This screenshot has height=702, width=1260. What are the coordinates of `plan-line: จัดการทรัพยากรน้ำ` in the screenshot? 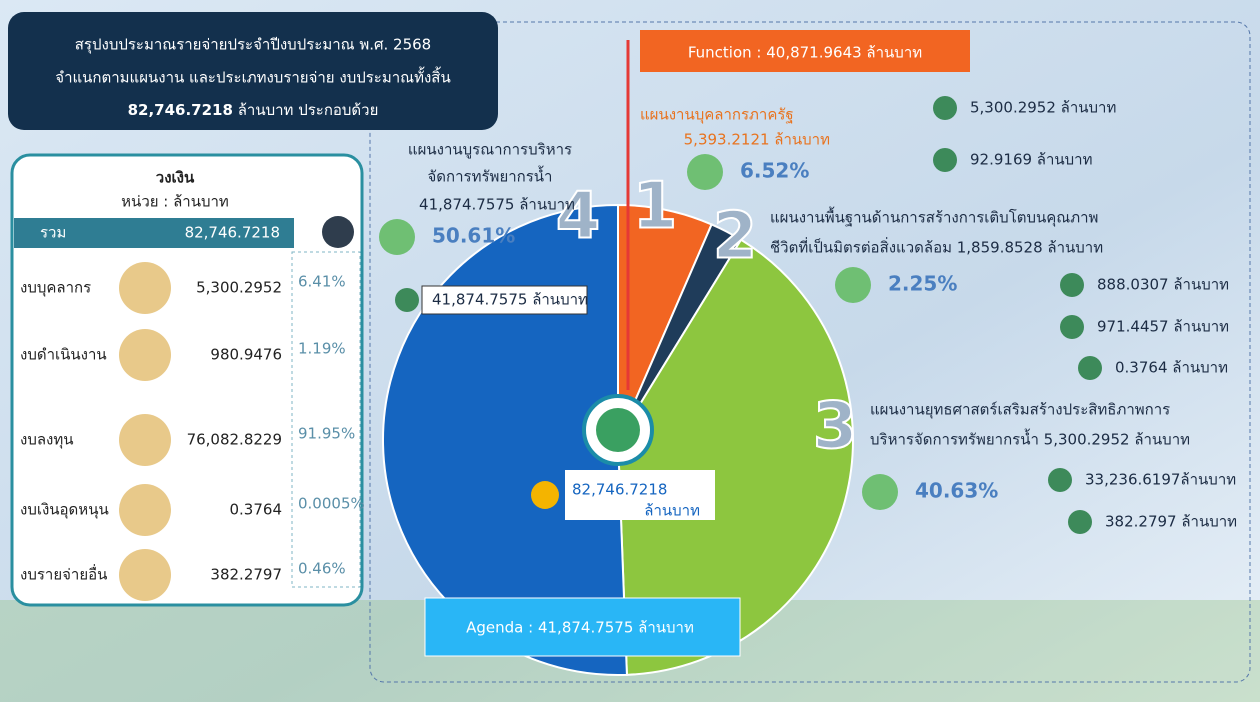 It's located at (490, 176).